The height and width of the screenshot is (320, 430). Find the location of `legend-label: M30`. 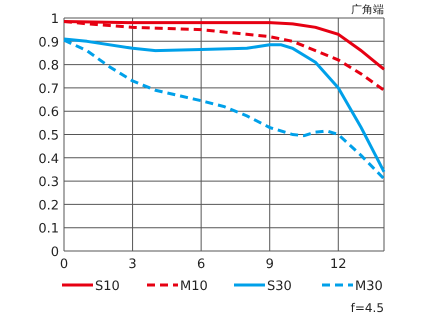

legend-label: M30 is located at coordinates (369, 286).